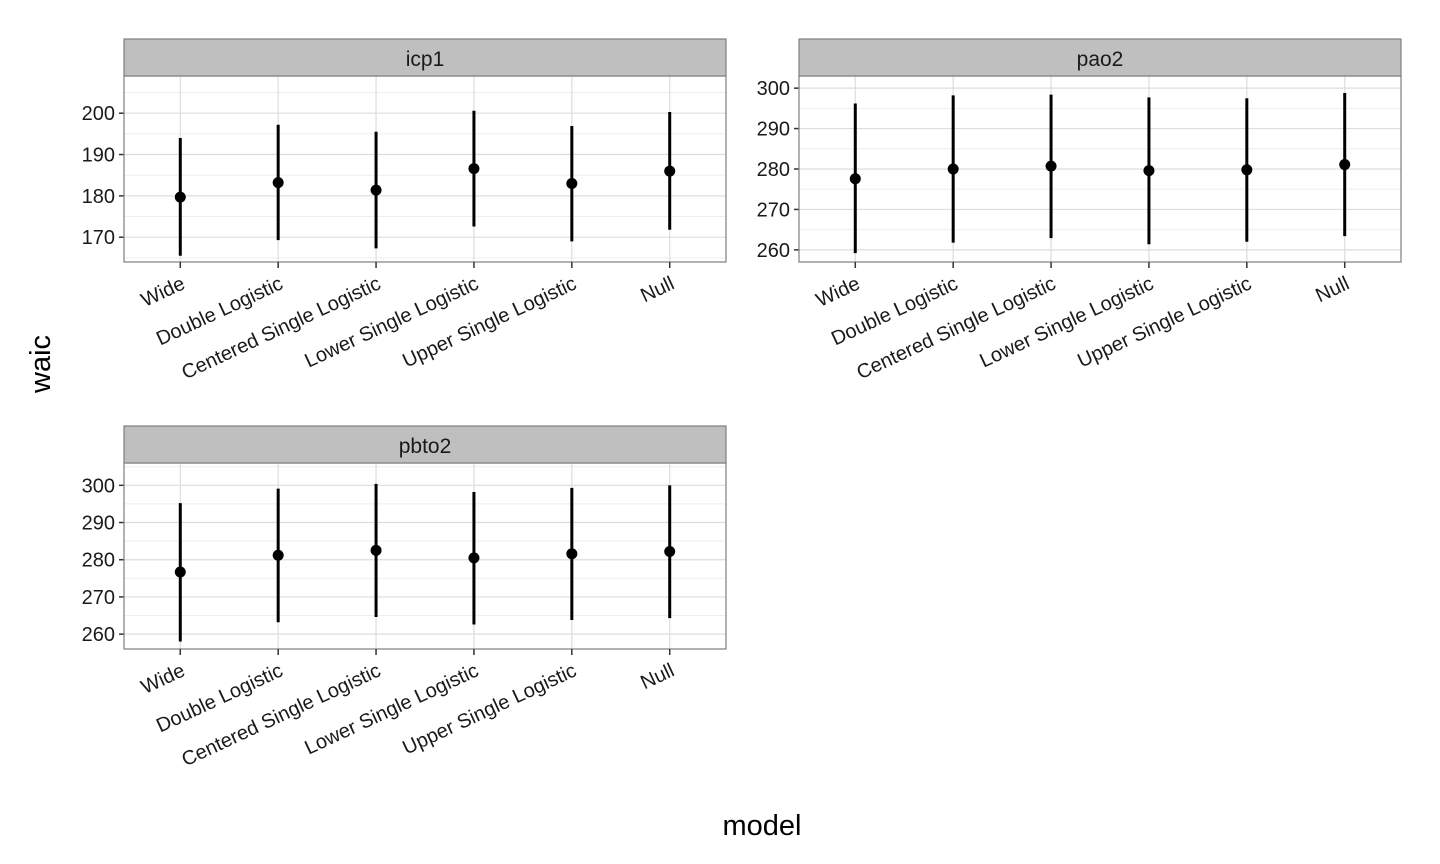 The height and width of the screenshot is (864, 1440). I want to click on y-axis-title: waic, so click(41, 364).